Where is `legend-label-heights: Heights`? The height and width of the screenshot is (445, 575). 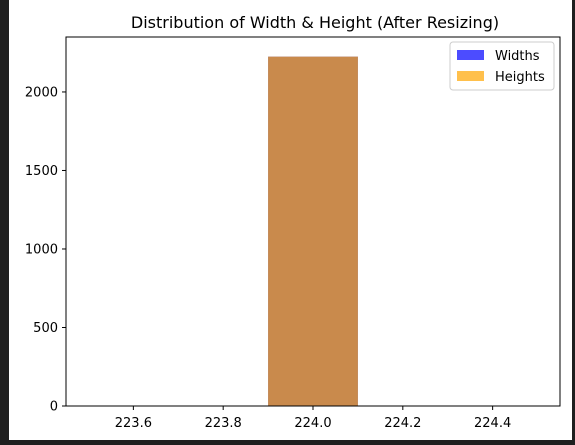 legend-label-heights: Heights is located at coordinates (520, 77).